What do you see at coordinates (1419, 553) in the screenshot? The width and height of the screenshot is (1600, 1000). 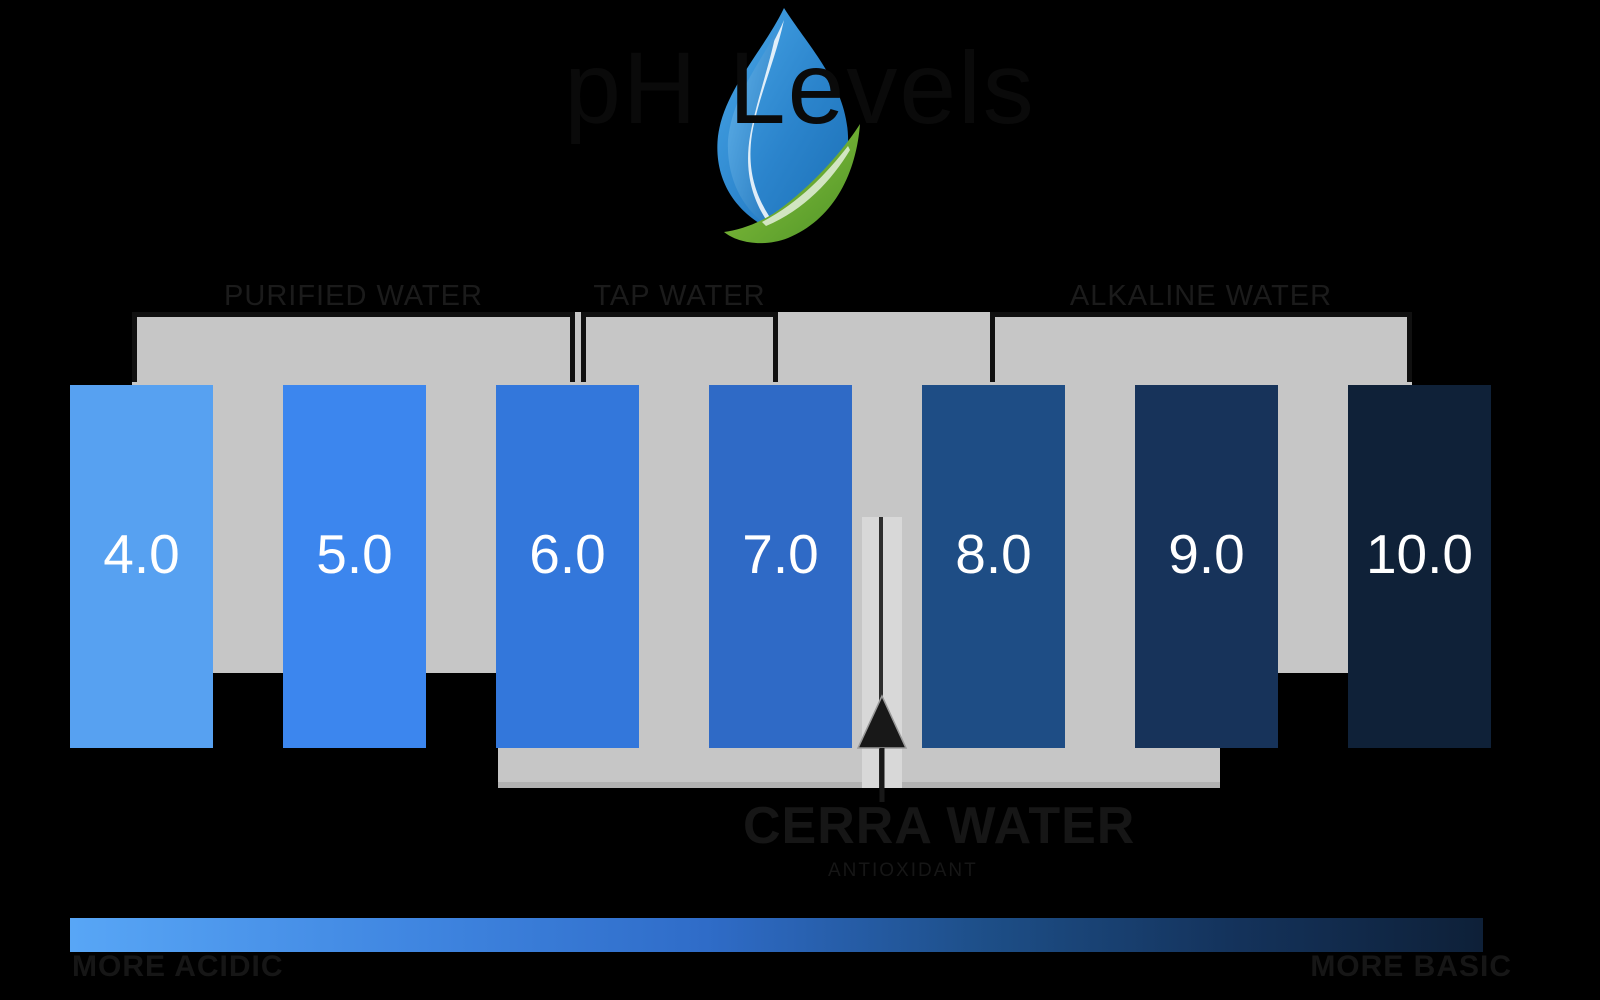 I see `ph-bar-value: 10.0` at bounding box center [1419, 553].